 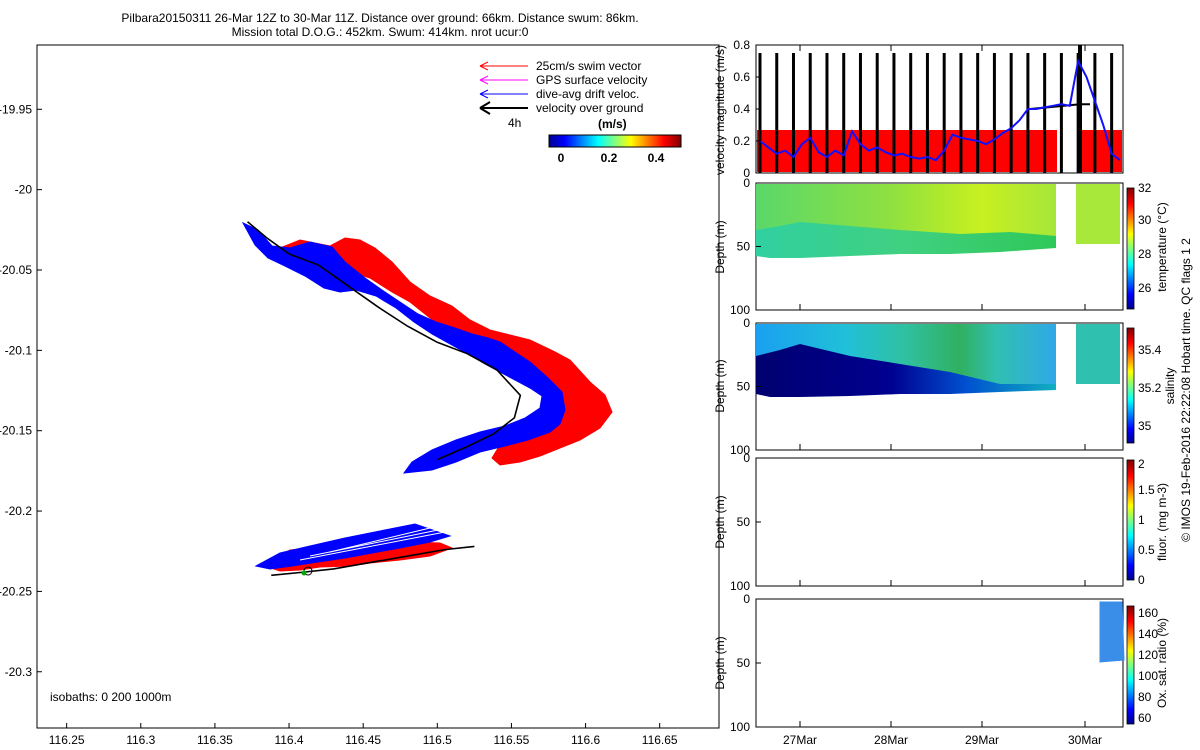 I want to click on fluorescence-cbar-tick: 0.5, so click(x=1146, y=550).